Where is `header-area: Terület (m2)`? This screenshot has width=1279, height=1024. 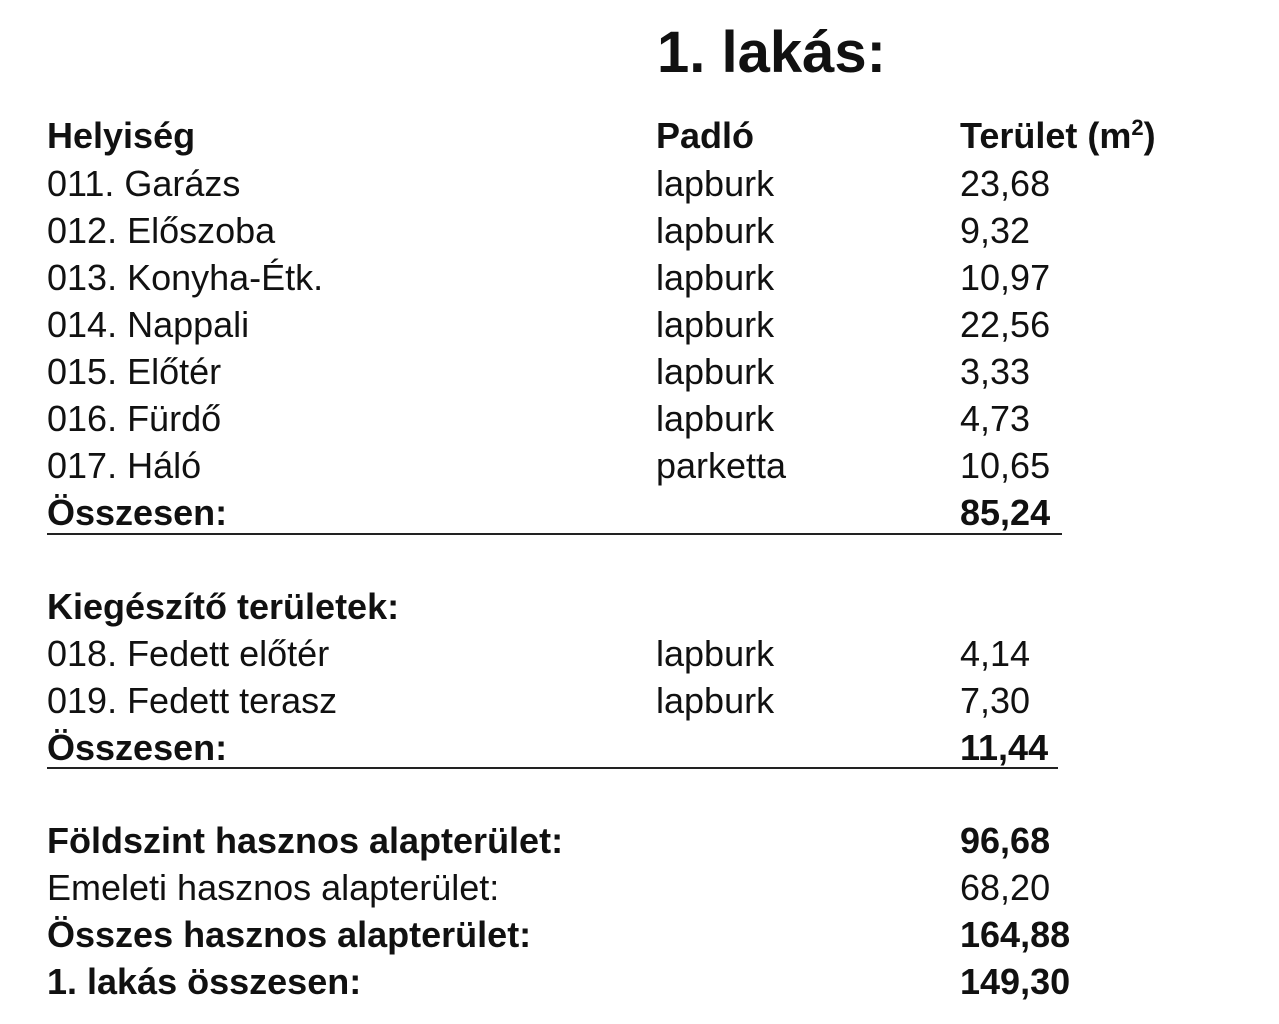 header-area: Terület (m2) is located at coordinates (1058, 135).